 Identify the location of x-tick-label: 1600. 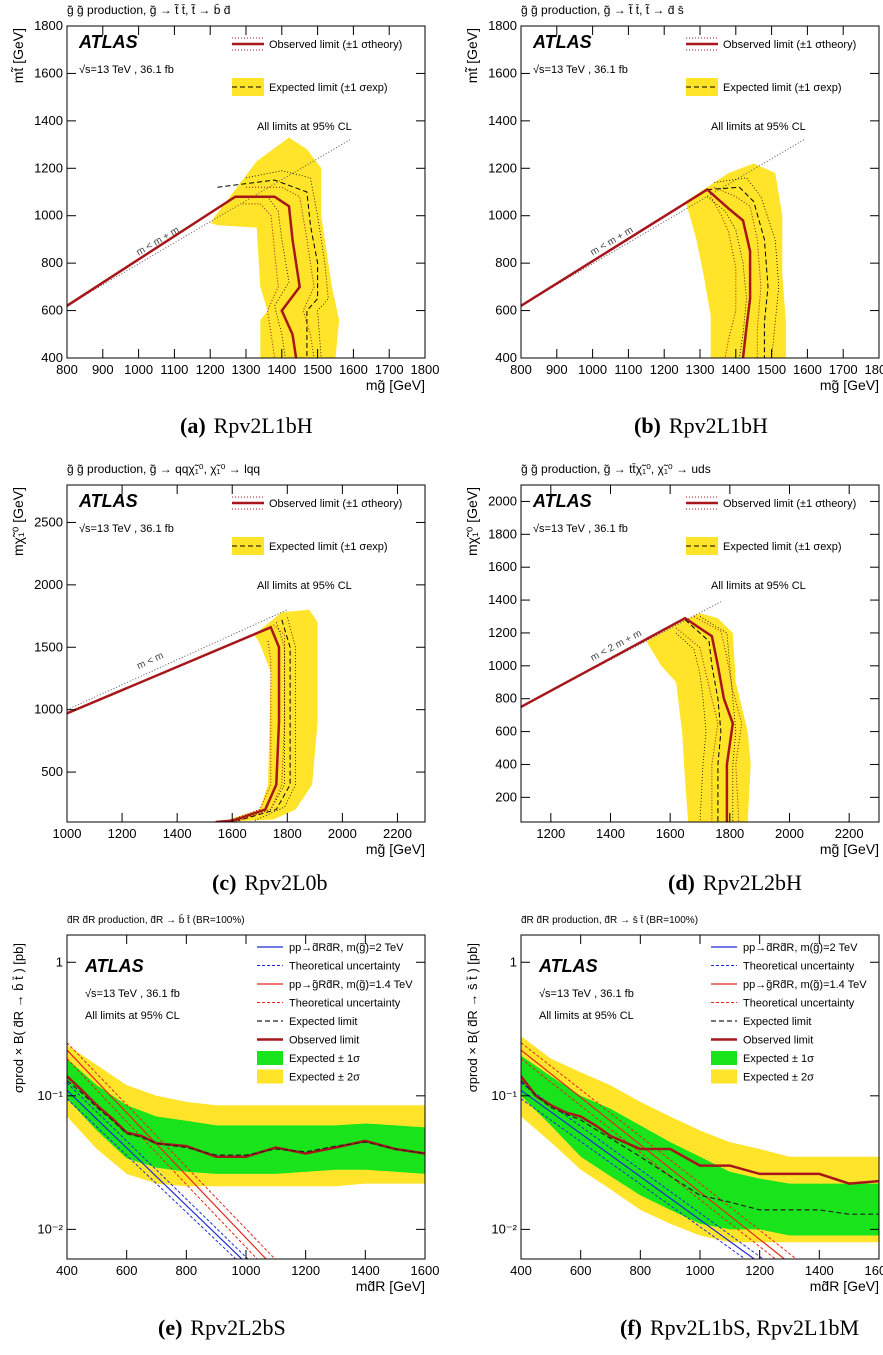
(807, 369).